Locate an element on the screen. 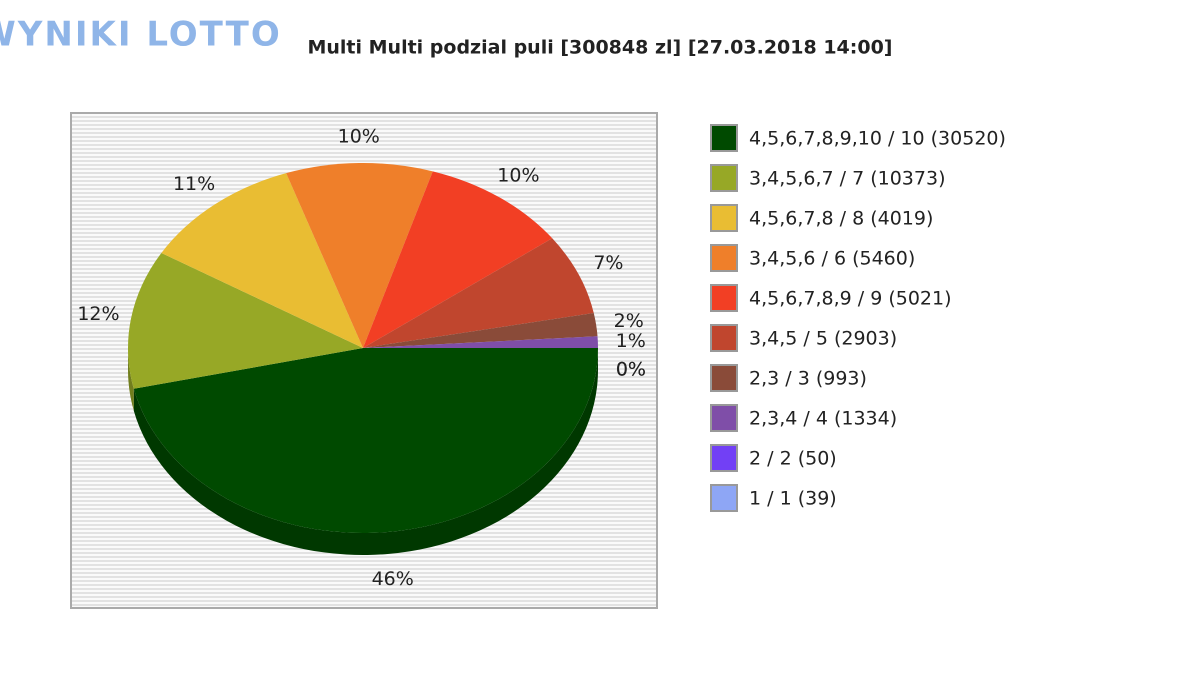 This screenshot has height=684, width=1200. legend-label: 1 / 1 (39) is located at coordinates (793, 499).